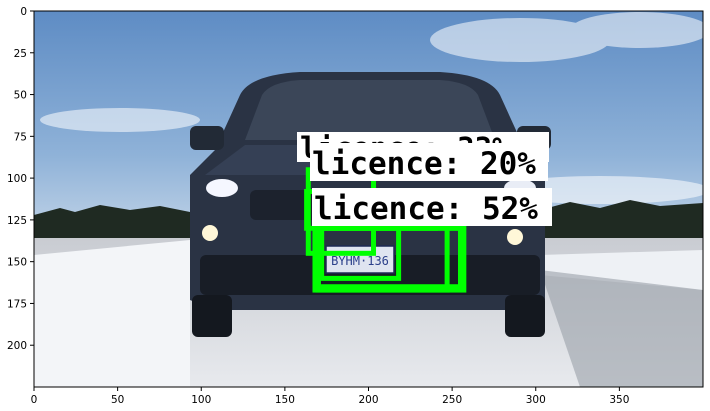 This screenshot has height=411, width=710. Describe the element at coordinates (619, 400) in the screenshot. I see `x-tick-label: 350` at that location.